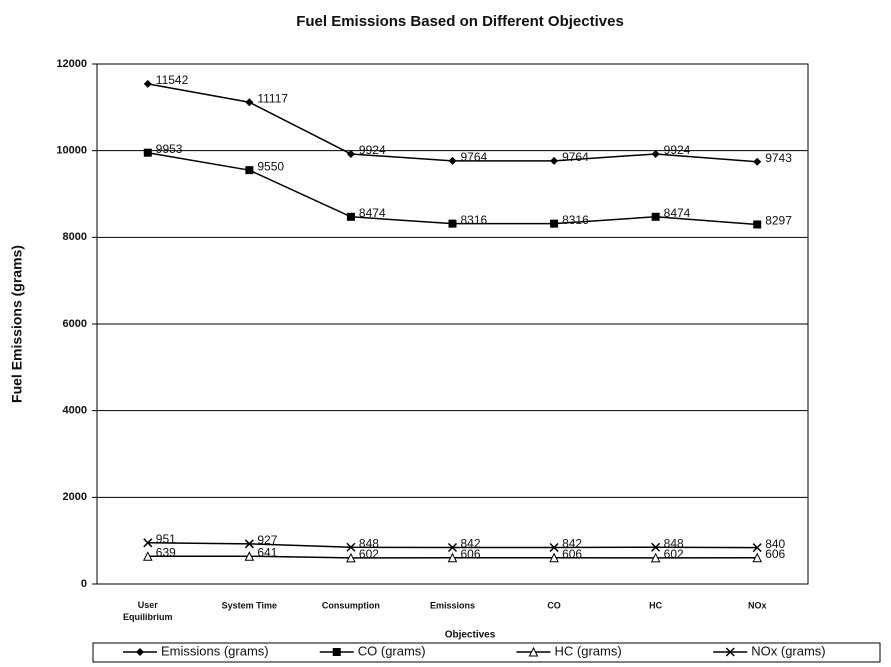  I want to click on x-tick-label: Emissions, so click(452, 605).